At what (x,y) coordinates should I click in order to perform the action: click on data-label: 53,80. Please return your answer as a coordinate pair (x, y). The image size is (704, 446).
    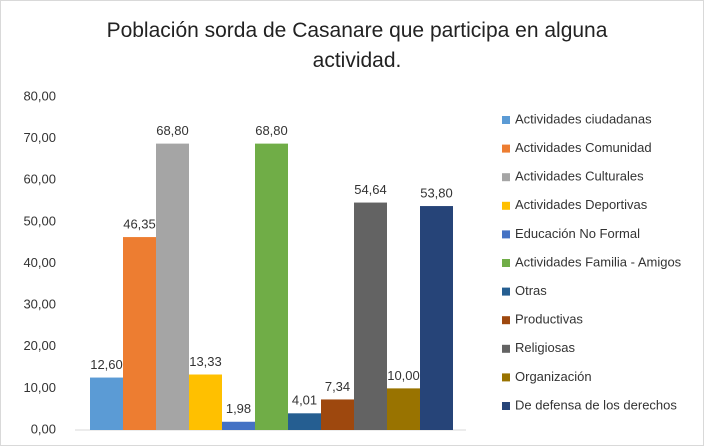
    Looking at the image, I should click on (436, 192).